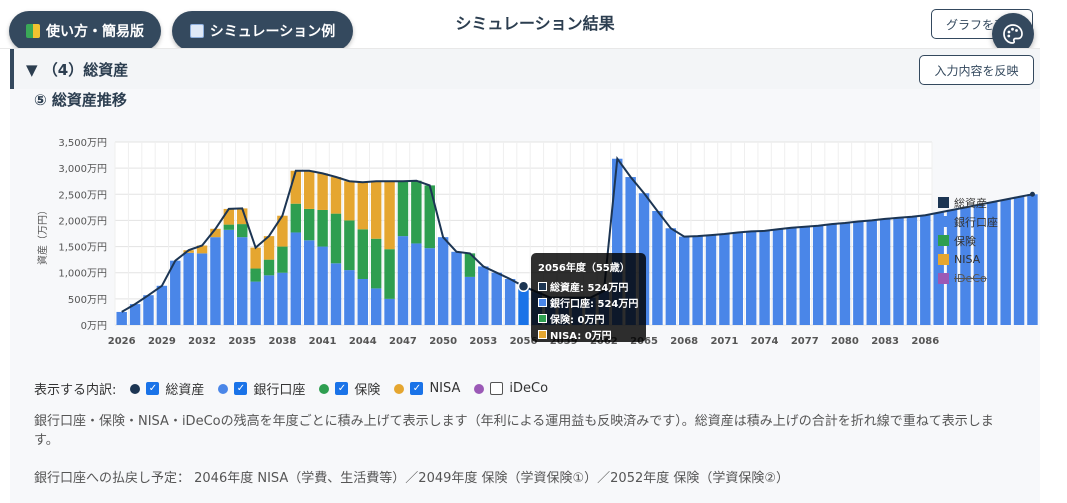  I want to click on bar-NISA-2045, so click(376, 210).